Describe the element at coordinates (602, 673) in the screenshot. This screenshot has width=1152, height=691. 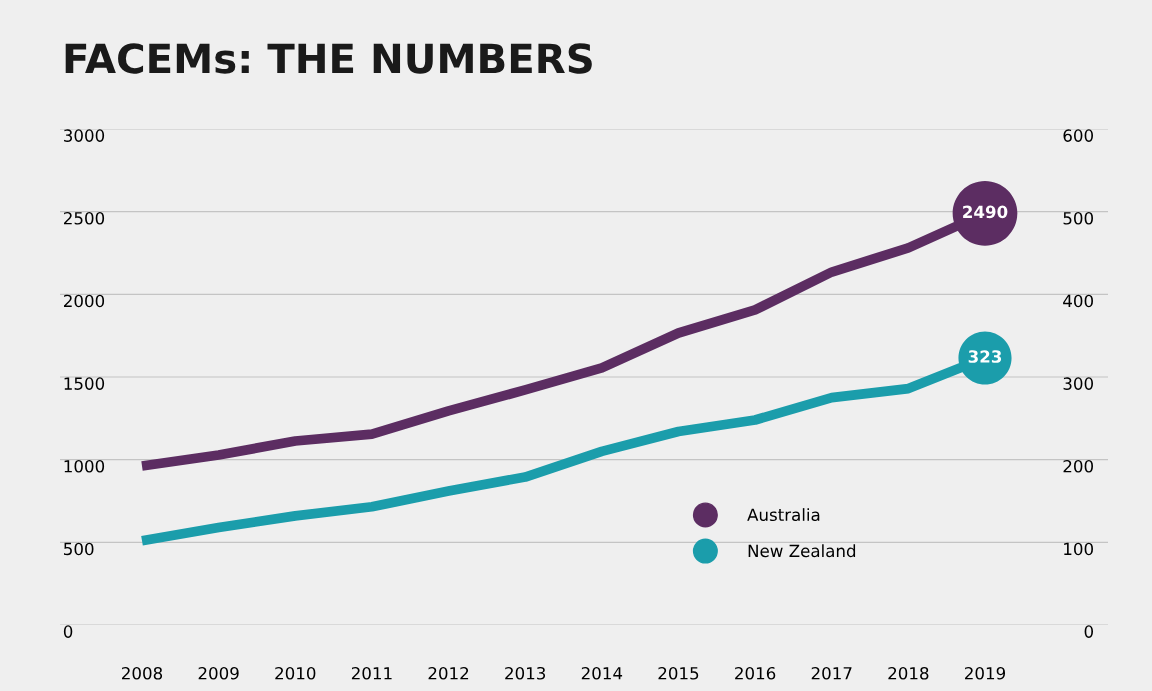
I see `x-tick-label: 2014` at that location.